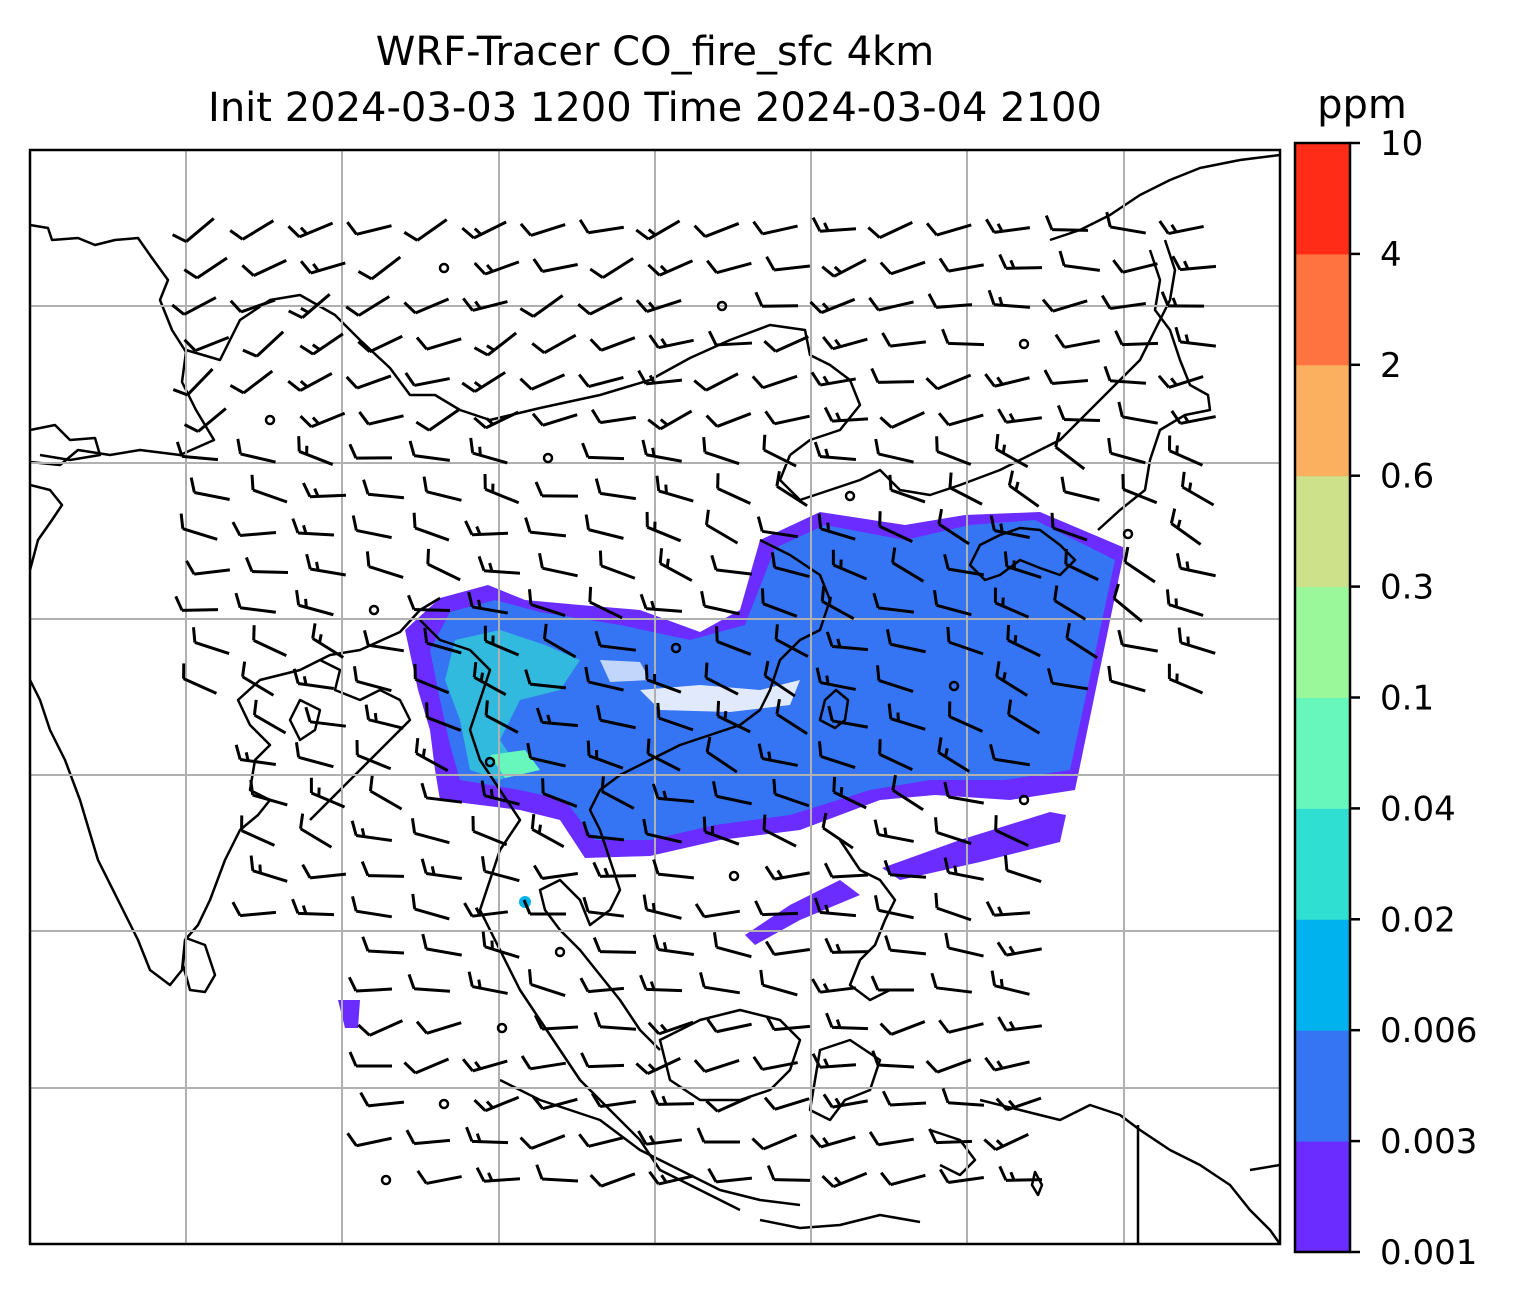 This screenshot has height=1306, width=1528. I want to click on colorbar-tick-label: 0.001, so click(1428, 1253).